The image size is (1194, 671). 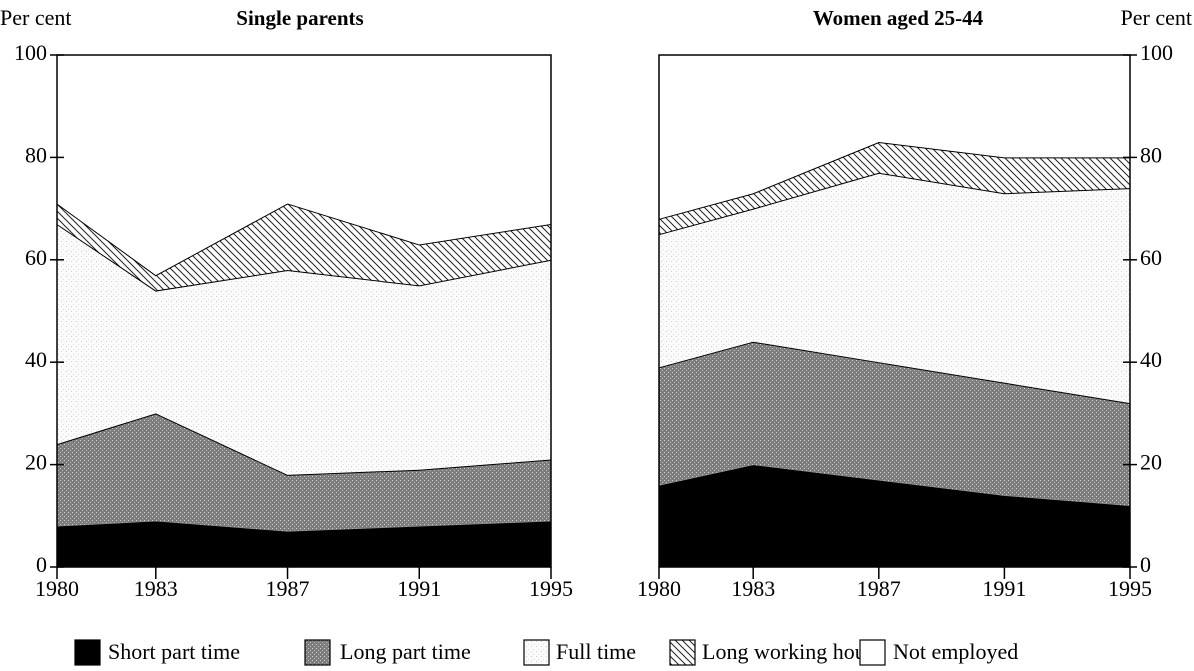 What do you see at coordinates (174, 651) in the screenshot?
I see `legend-label: Short part time` at bounding box center [174, 651].